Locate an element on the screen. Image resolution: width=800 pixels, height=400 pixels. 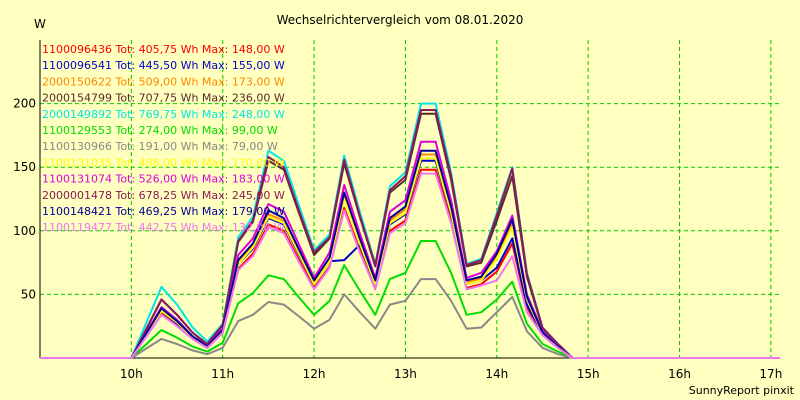
legend-entry-1100096541: 1100096541 Tot: 445,50 Wh Max: 155,00 W is located at coordinates (163, 65).